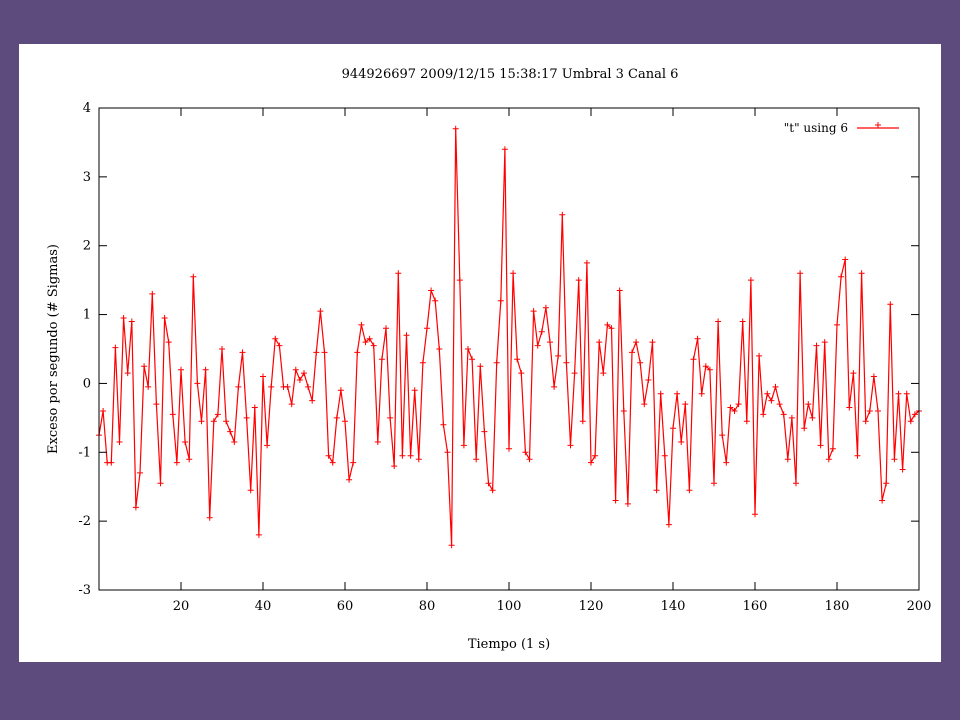  I want to click on y-tick-label: 2, so click(87, 246).